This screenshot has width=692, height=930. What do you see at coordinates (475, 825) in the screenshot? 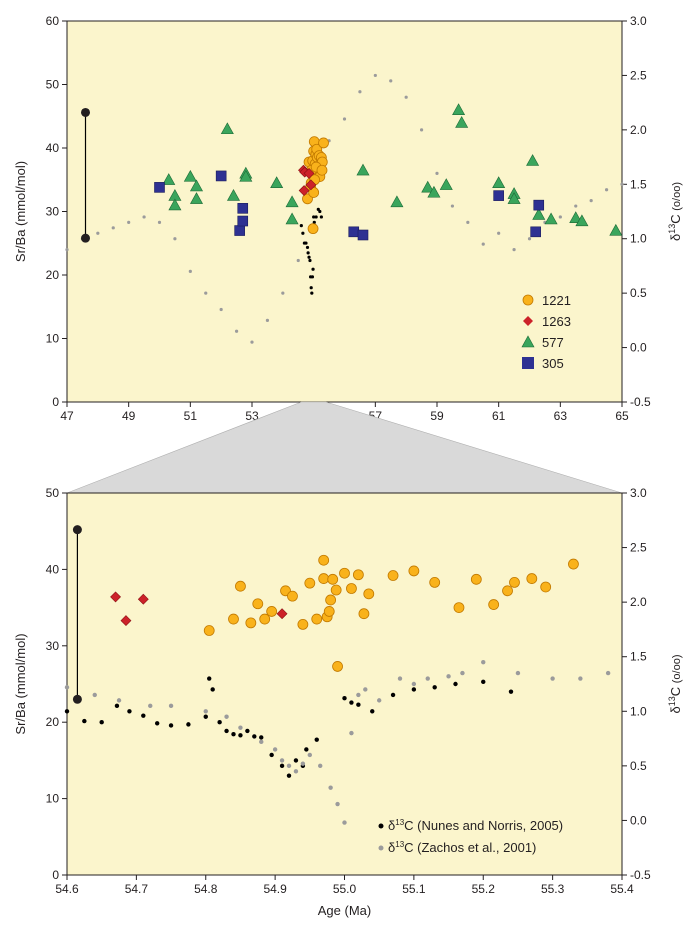
I see `legend-nunes-label: δ13C (Nunes and Norris, 2005)` at bounding box center [475, 825].